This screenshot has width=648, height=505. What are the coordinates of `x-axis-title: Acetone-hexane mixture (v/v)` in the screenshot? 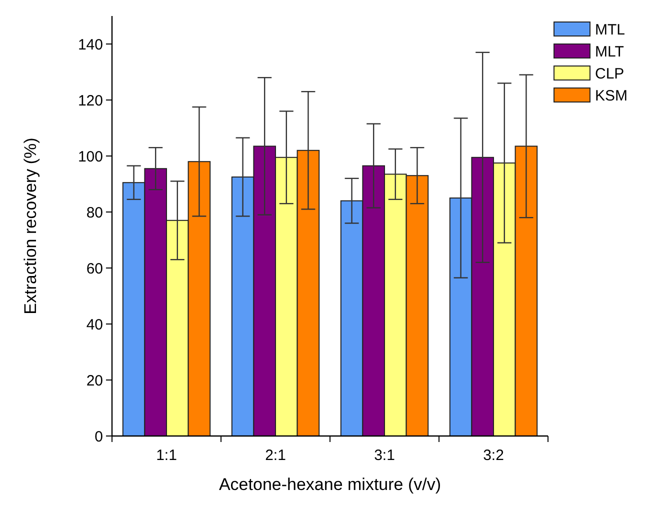 It's located at (330, 484).